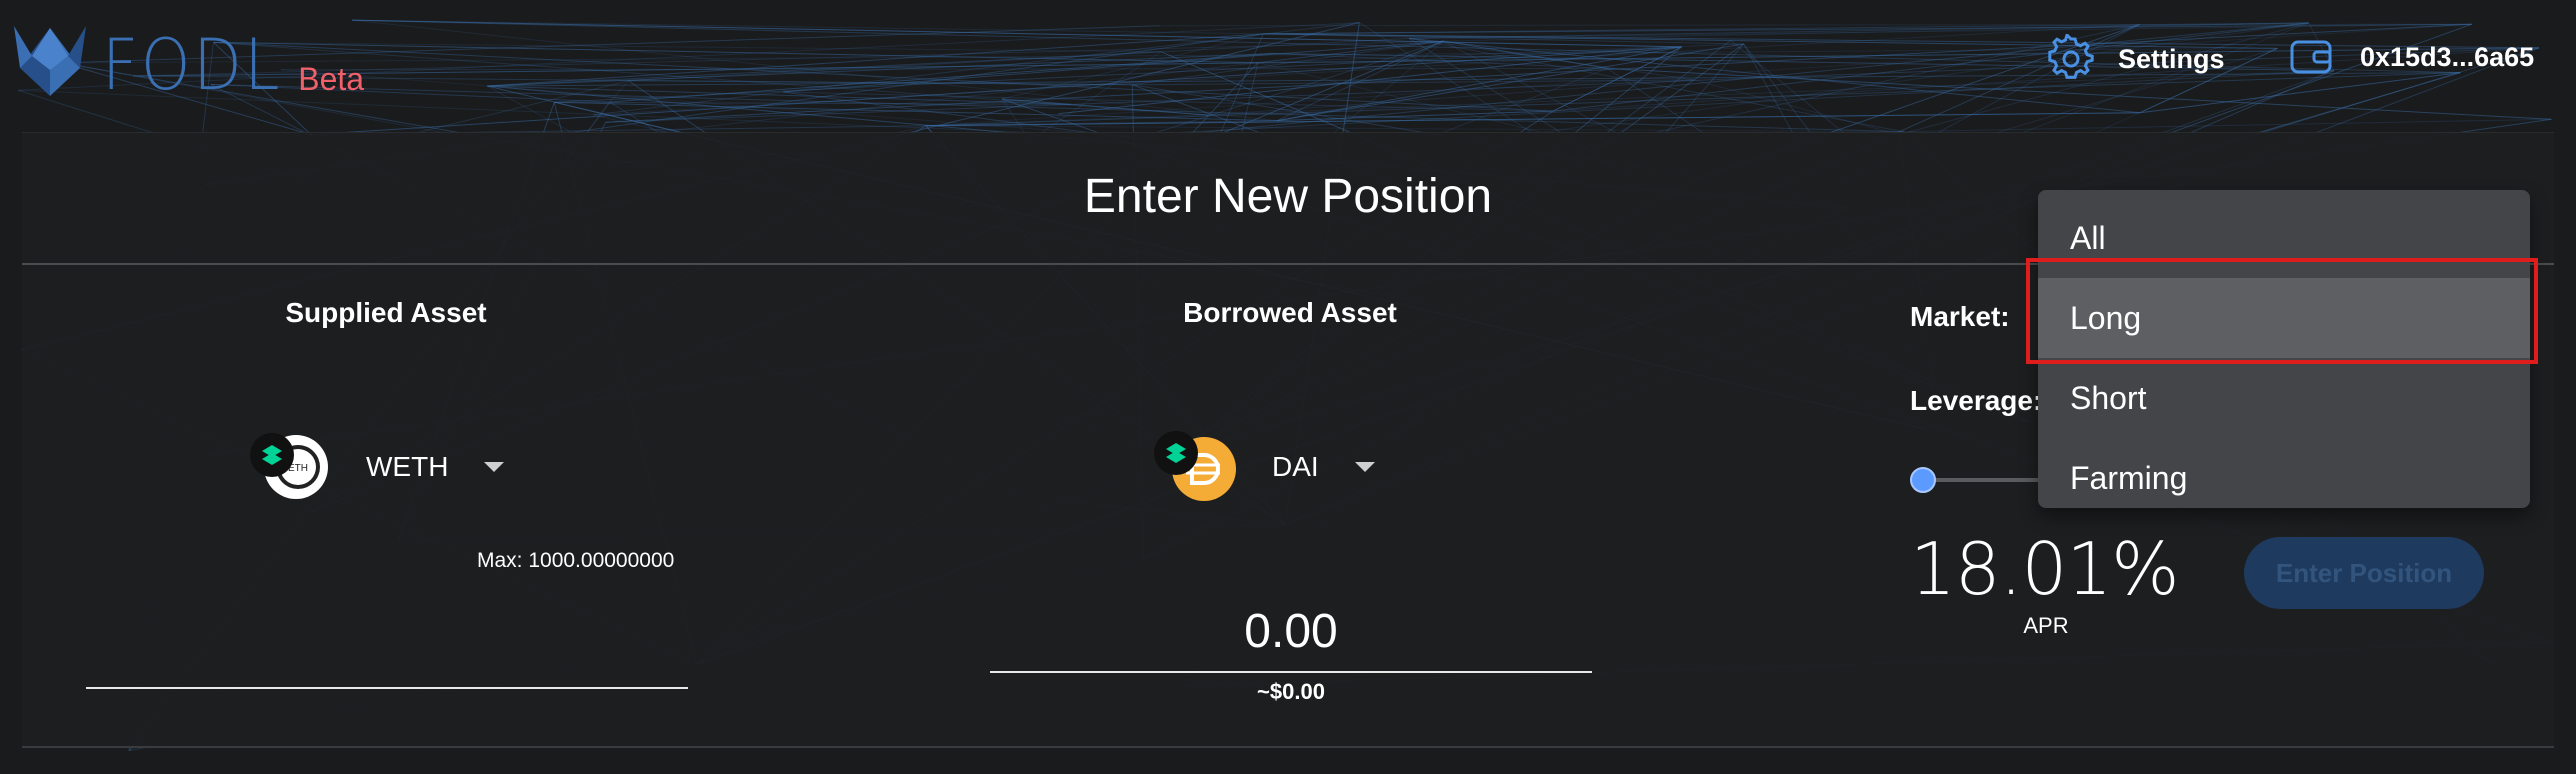  What do you see at coordinates (1291, 623) in the screenshot?
I see `borrowed-amount-input` at bounding box center [1291, 623].